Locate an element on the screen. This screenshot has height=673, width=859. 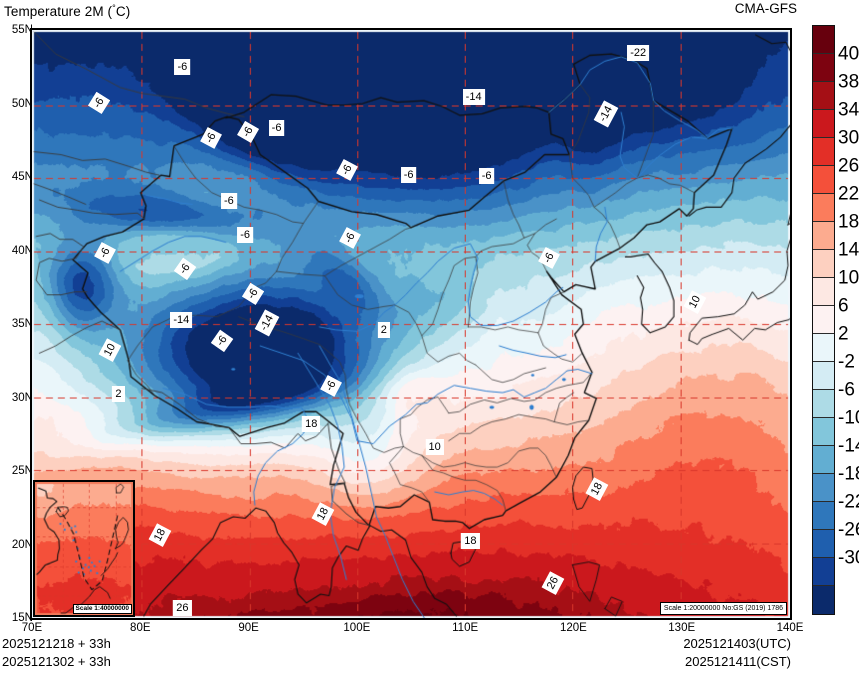
colorbar-tick-38: 38 is located at coordinates (848, 82).